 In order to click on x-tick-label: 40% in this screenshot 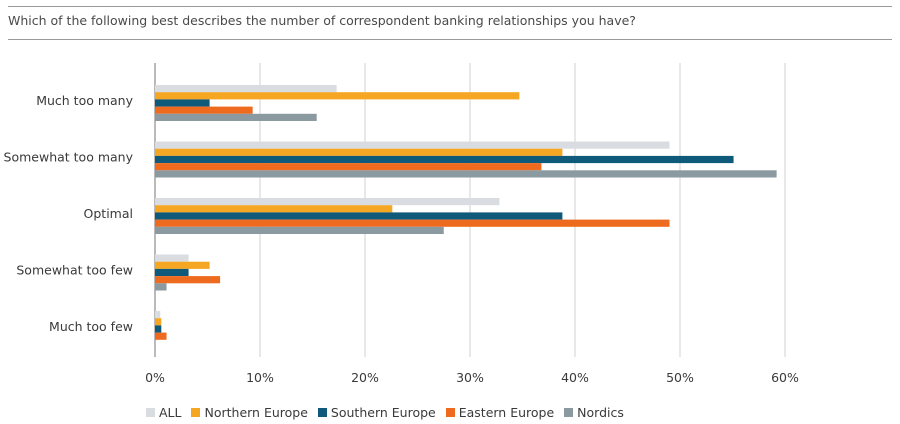, I will do `click(575, 377)`.